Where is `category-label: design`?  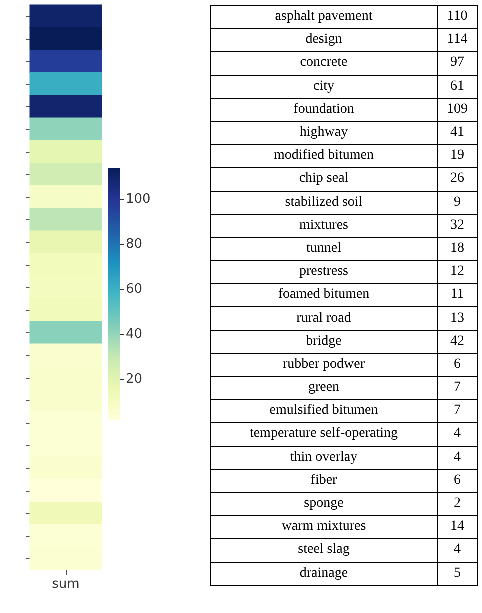 category-label: design is located at coordinates (324, 40).